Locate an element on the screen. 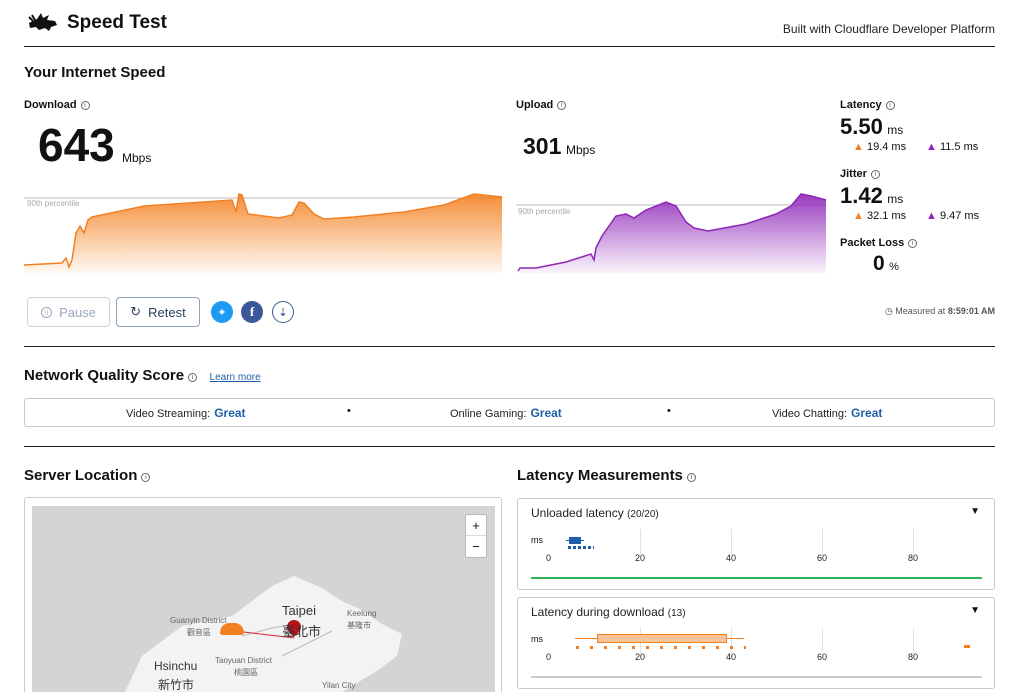 The image size is (1024, 692). packet-loss-value: 0 % is located at coordinates (886, 263).